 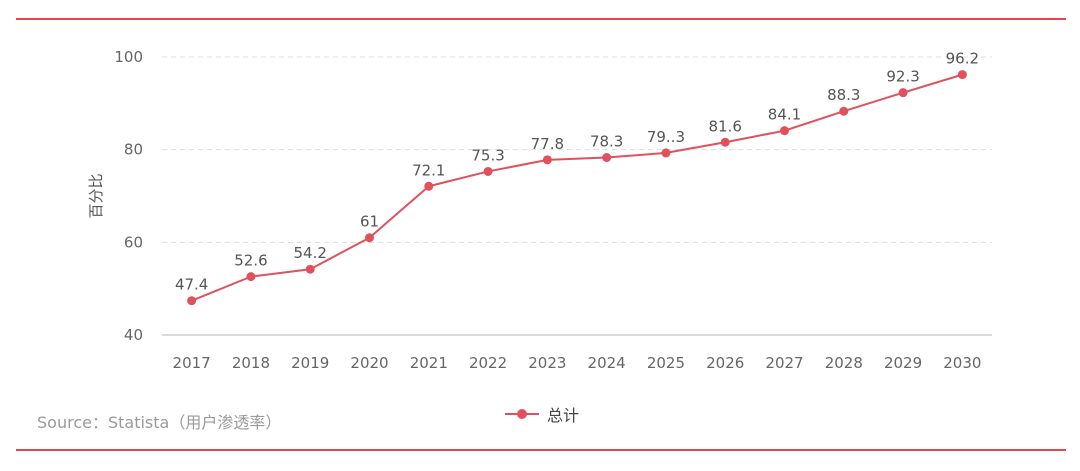 What do you see at coordinates (369, 222) in the screenshot?
I see `data-label: 61` at bounding box center [369, 222].